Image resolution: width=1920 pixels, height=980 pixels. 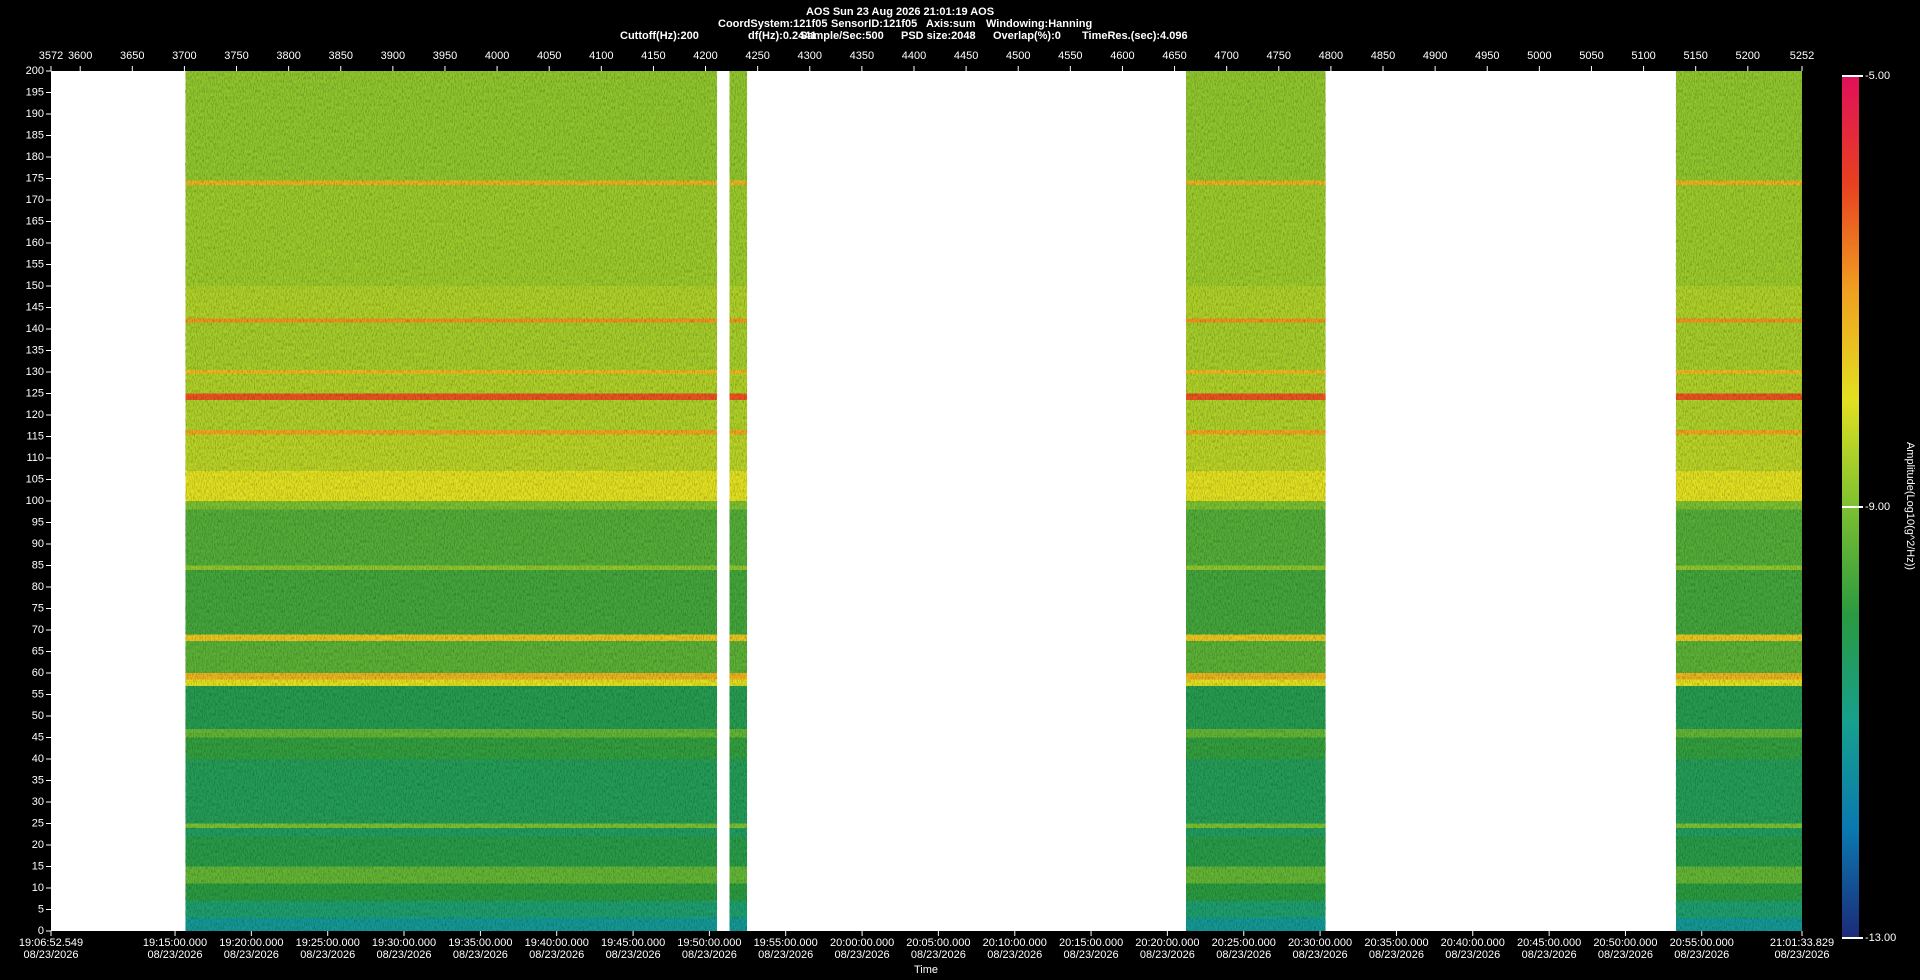 What do you see at coordinates (862, 56) in the screenshot?
I see `x-tick-label: 4350` at bounding box center [862, 56].